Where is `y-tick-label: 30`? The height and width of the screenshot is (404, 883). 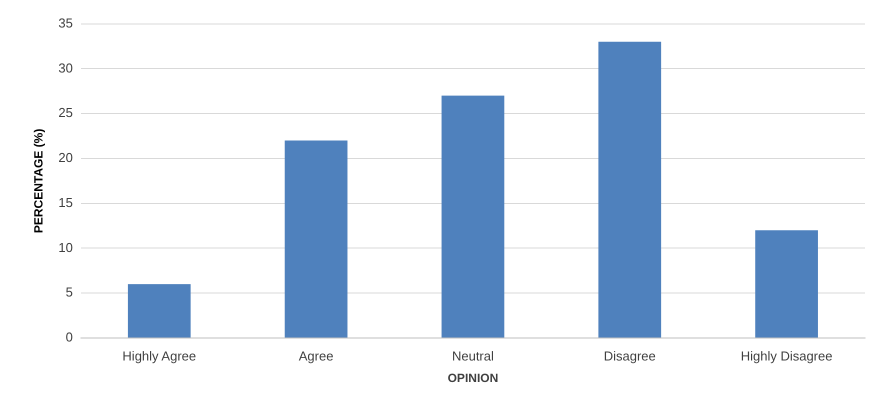
y-tick-label: 30 is located at coordinates (65, 68).